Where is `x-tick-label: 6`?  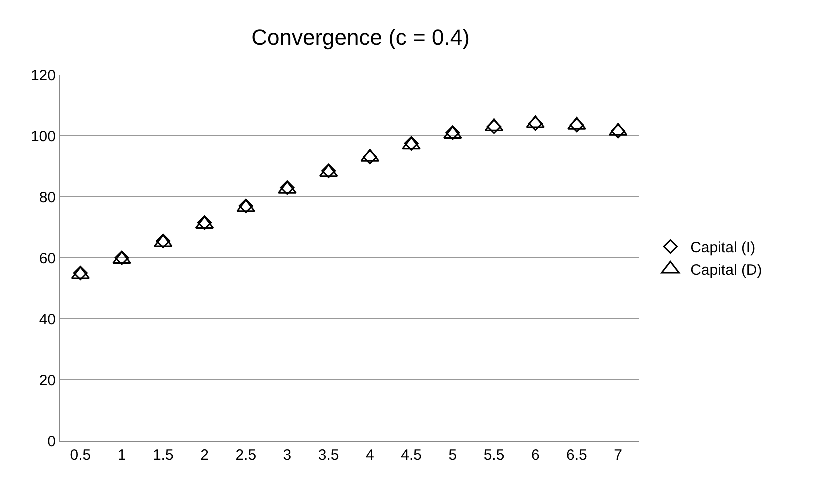 x-tick-label: 6 is located at coordinates (535, 455).